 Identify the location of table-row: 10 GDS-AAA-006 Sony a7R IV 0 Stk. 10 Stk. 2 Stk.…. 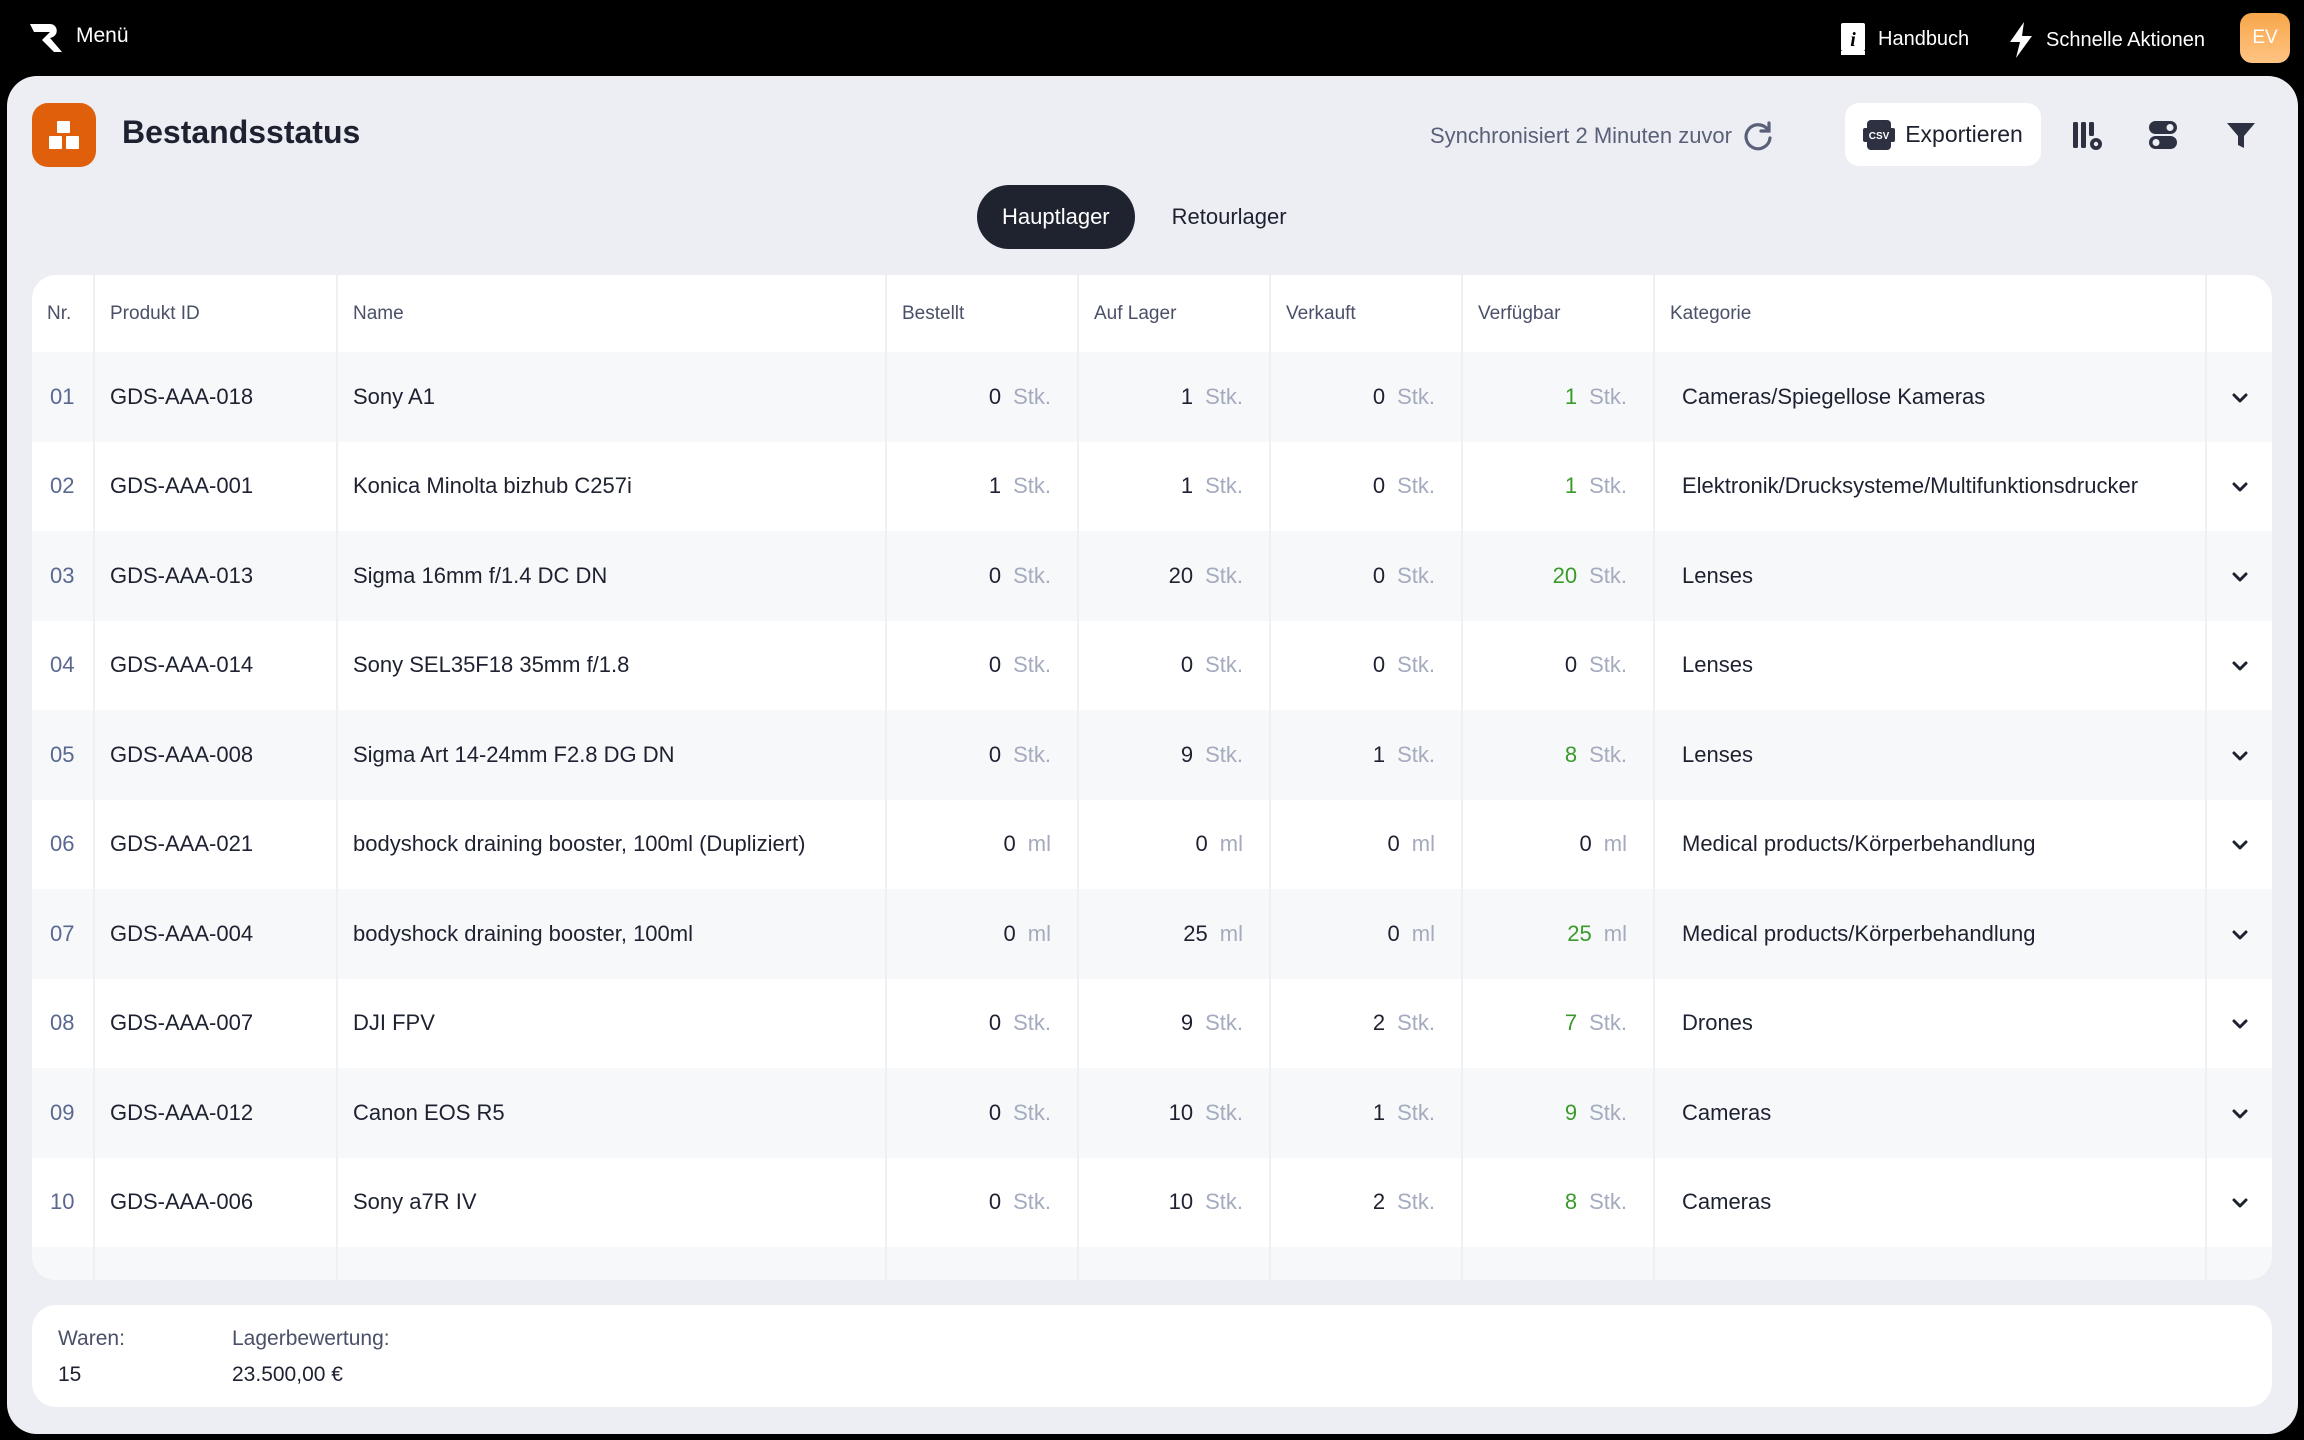
(1152, 1202).